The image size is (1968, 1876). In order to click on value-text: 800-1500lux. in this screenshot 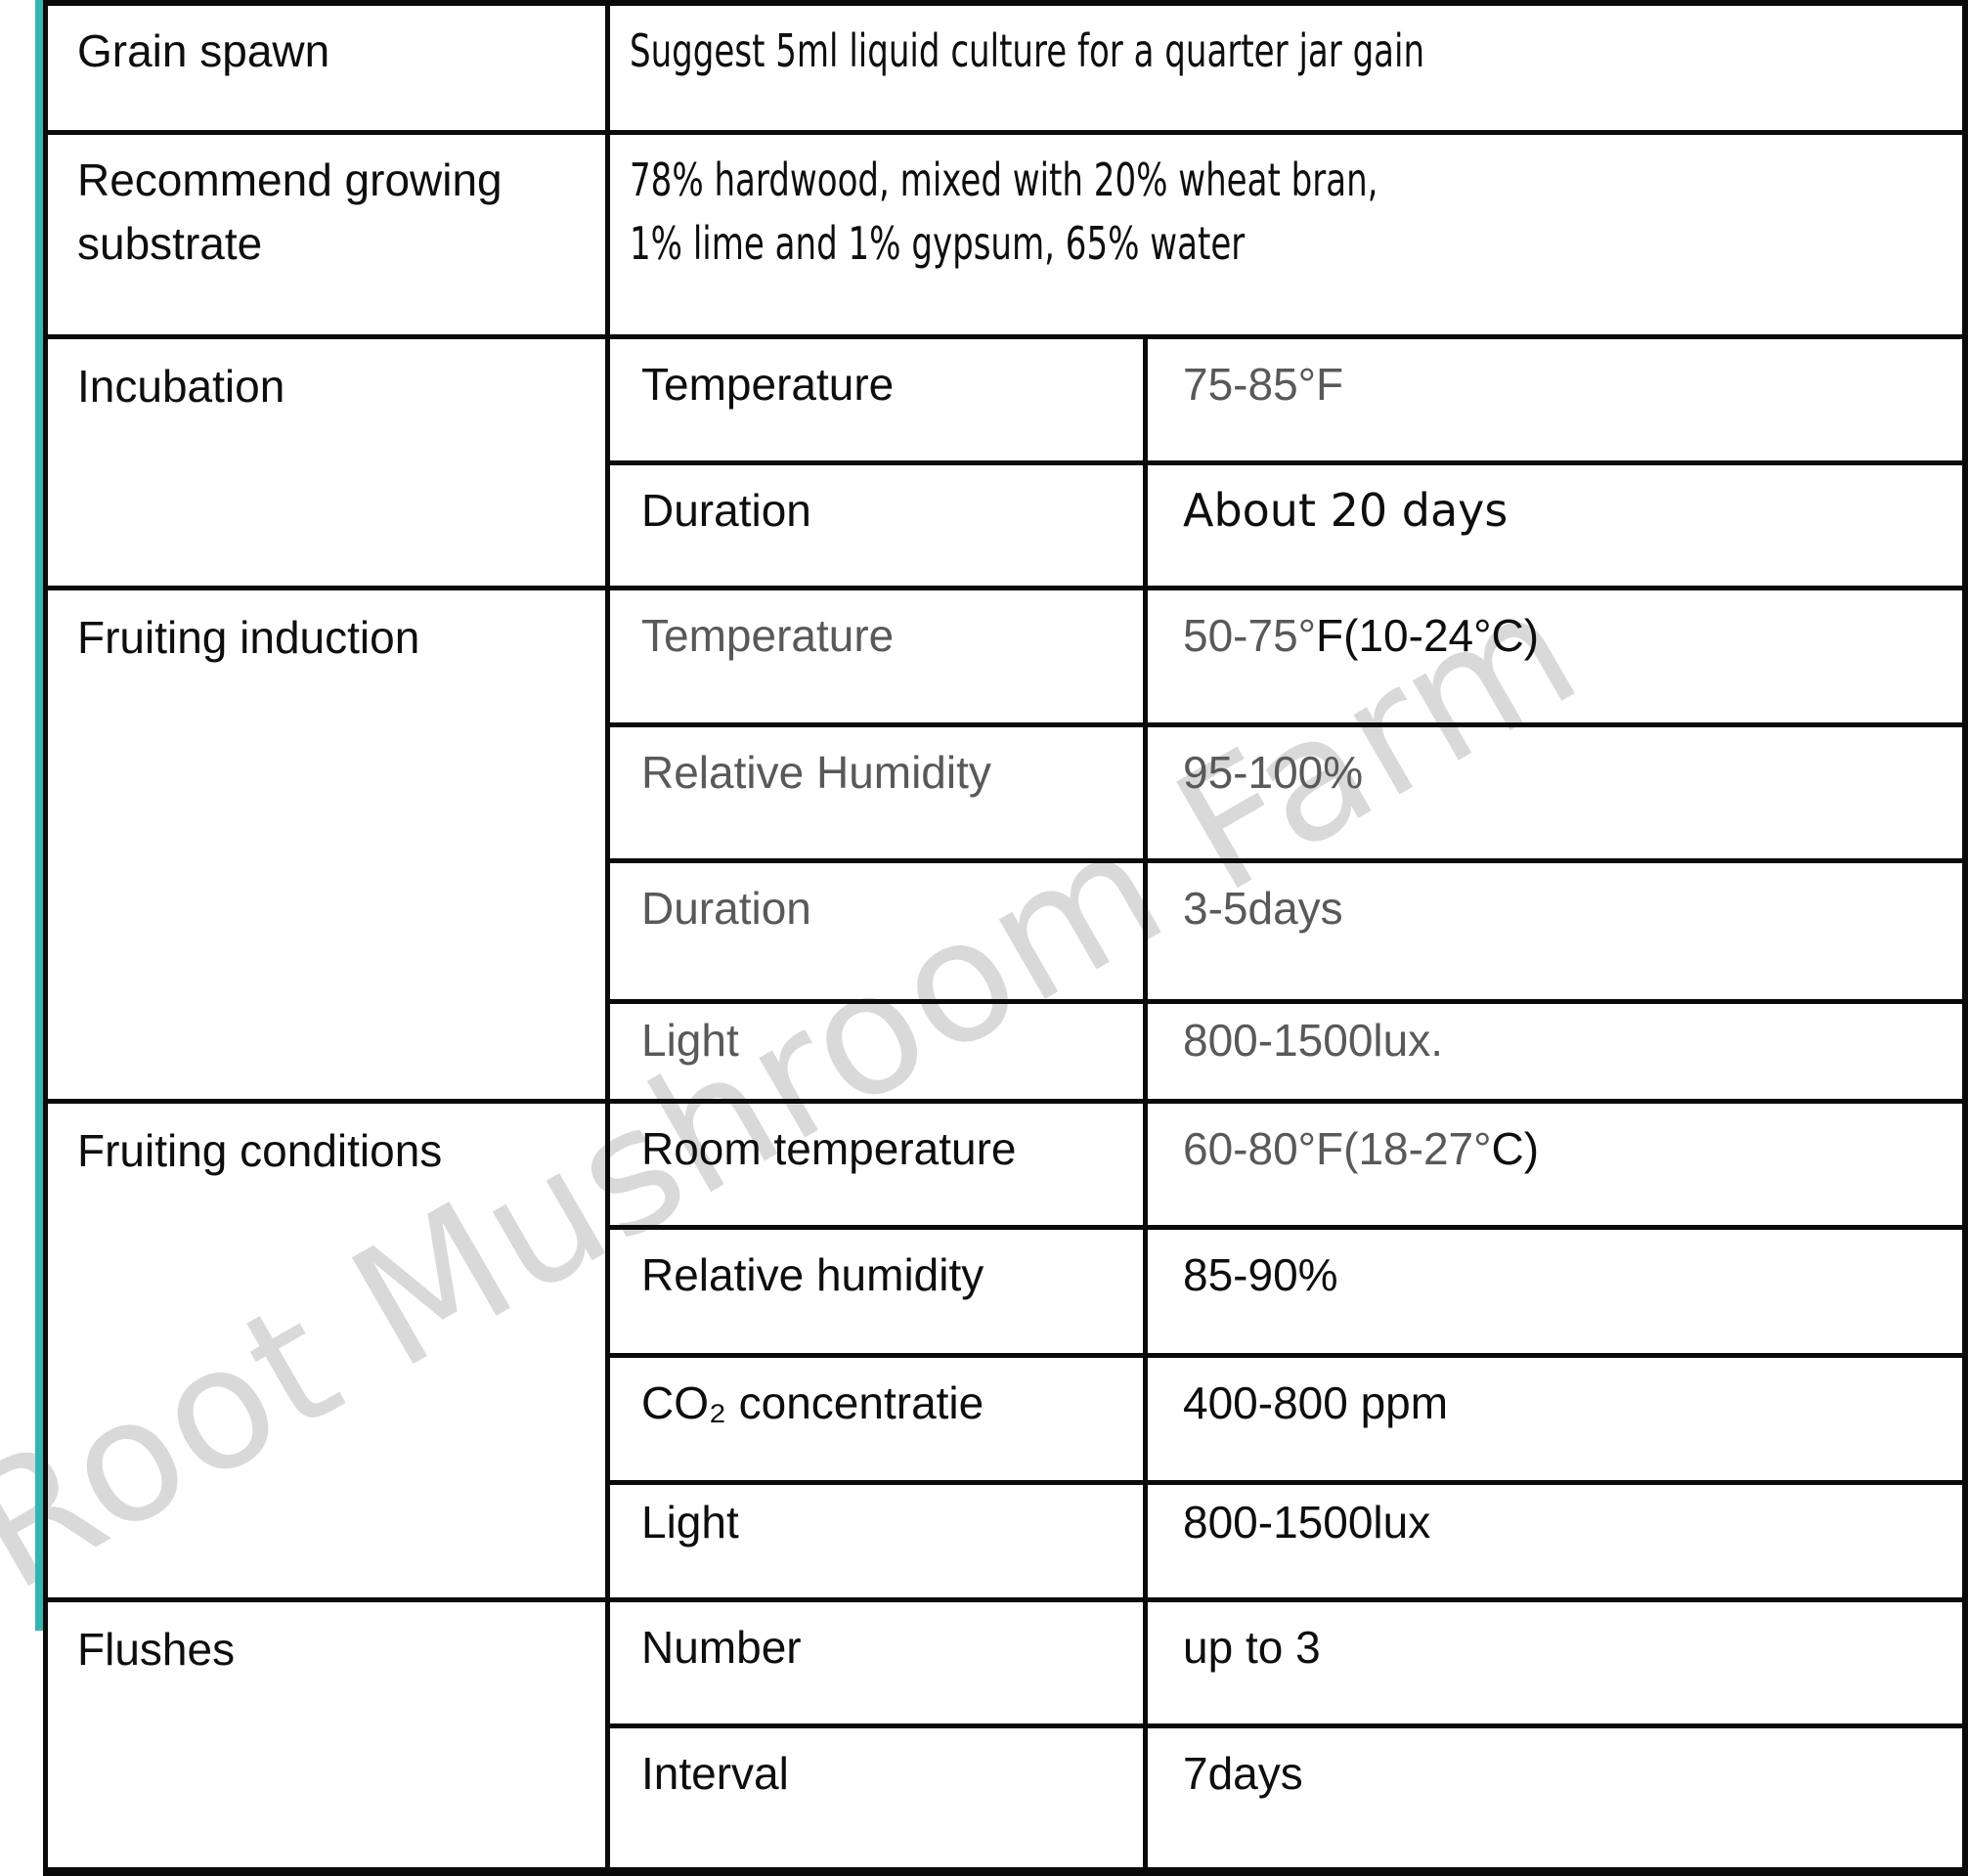, I will do `click(1313, 1040)`.